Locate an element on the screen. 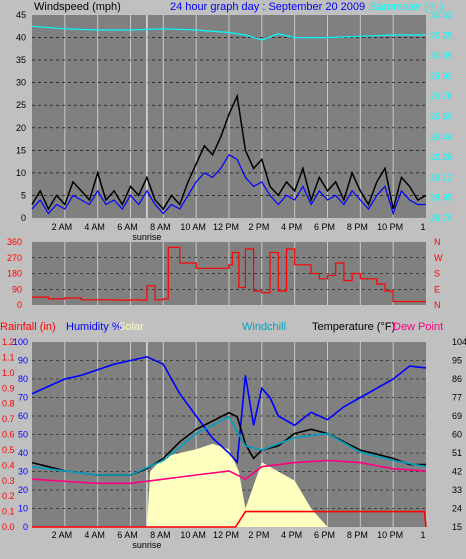 The height and width of the screenshot is (559, 466). tick-label-humidity: 0 is located at coordinates (25, 527).